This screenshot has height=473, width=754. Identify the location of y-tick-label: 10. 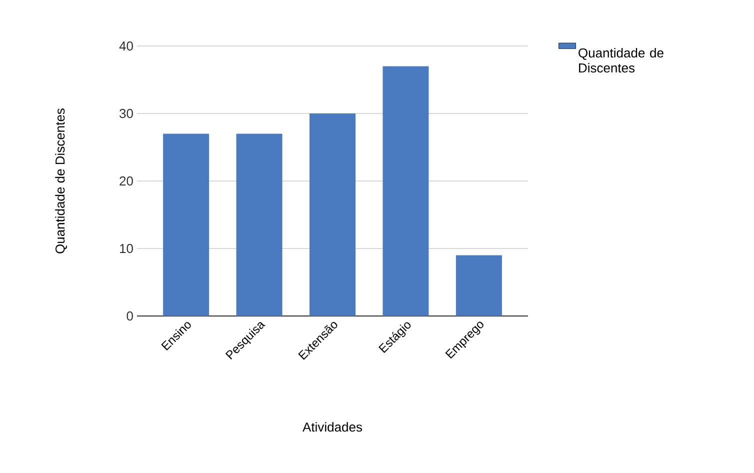
(126, 249).